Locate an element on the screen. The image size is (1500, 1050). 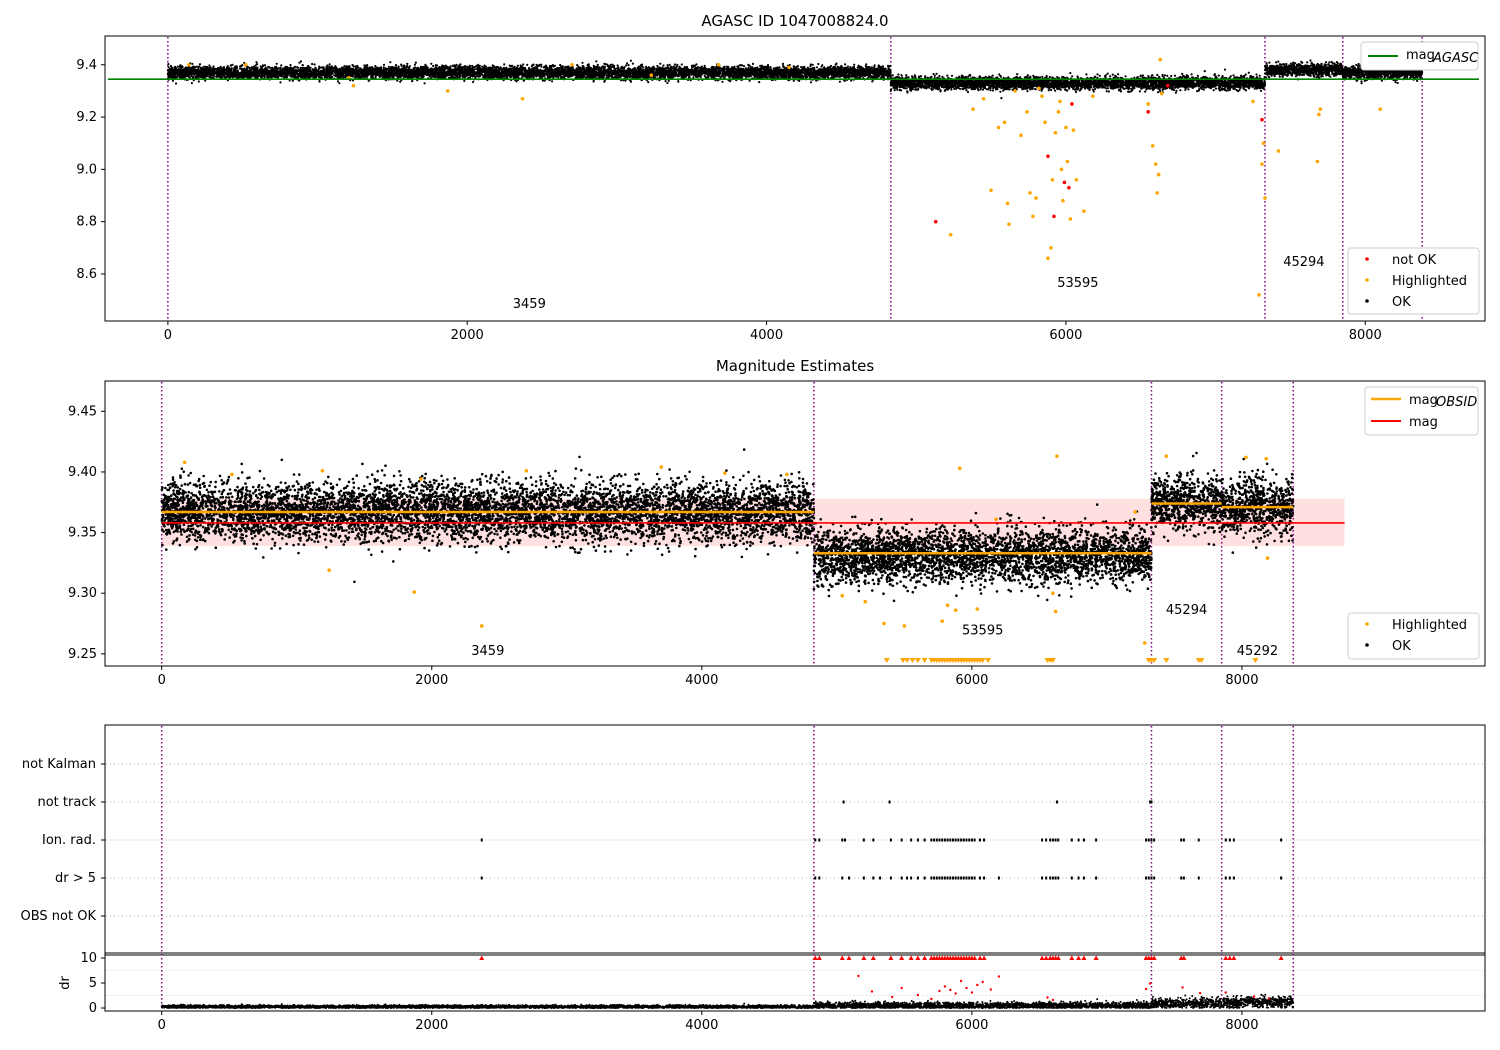
panel-1-title: AGASC ID 1047008824.0 is located at coordinates (794, 21).